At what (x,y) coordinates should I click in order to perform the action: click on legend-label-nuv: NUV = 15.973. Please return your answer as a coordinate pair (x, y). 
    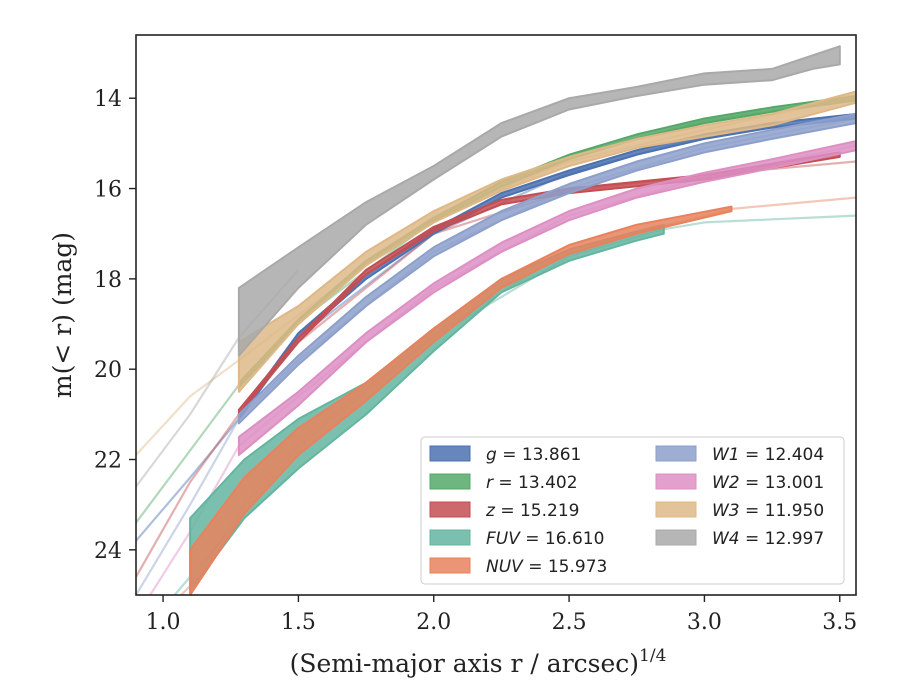
    Looking at the image, I should click on (546, 567).